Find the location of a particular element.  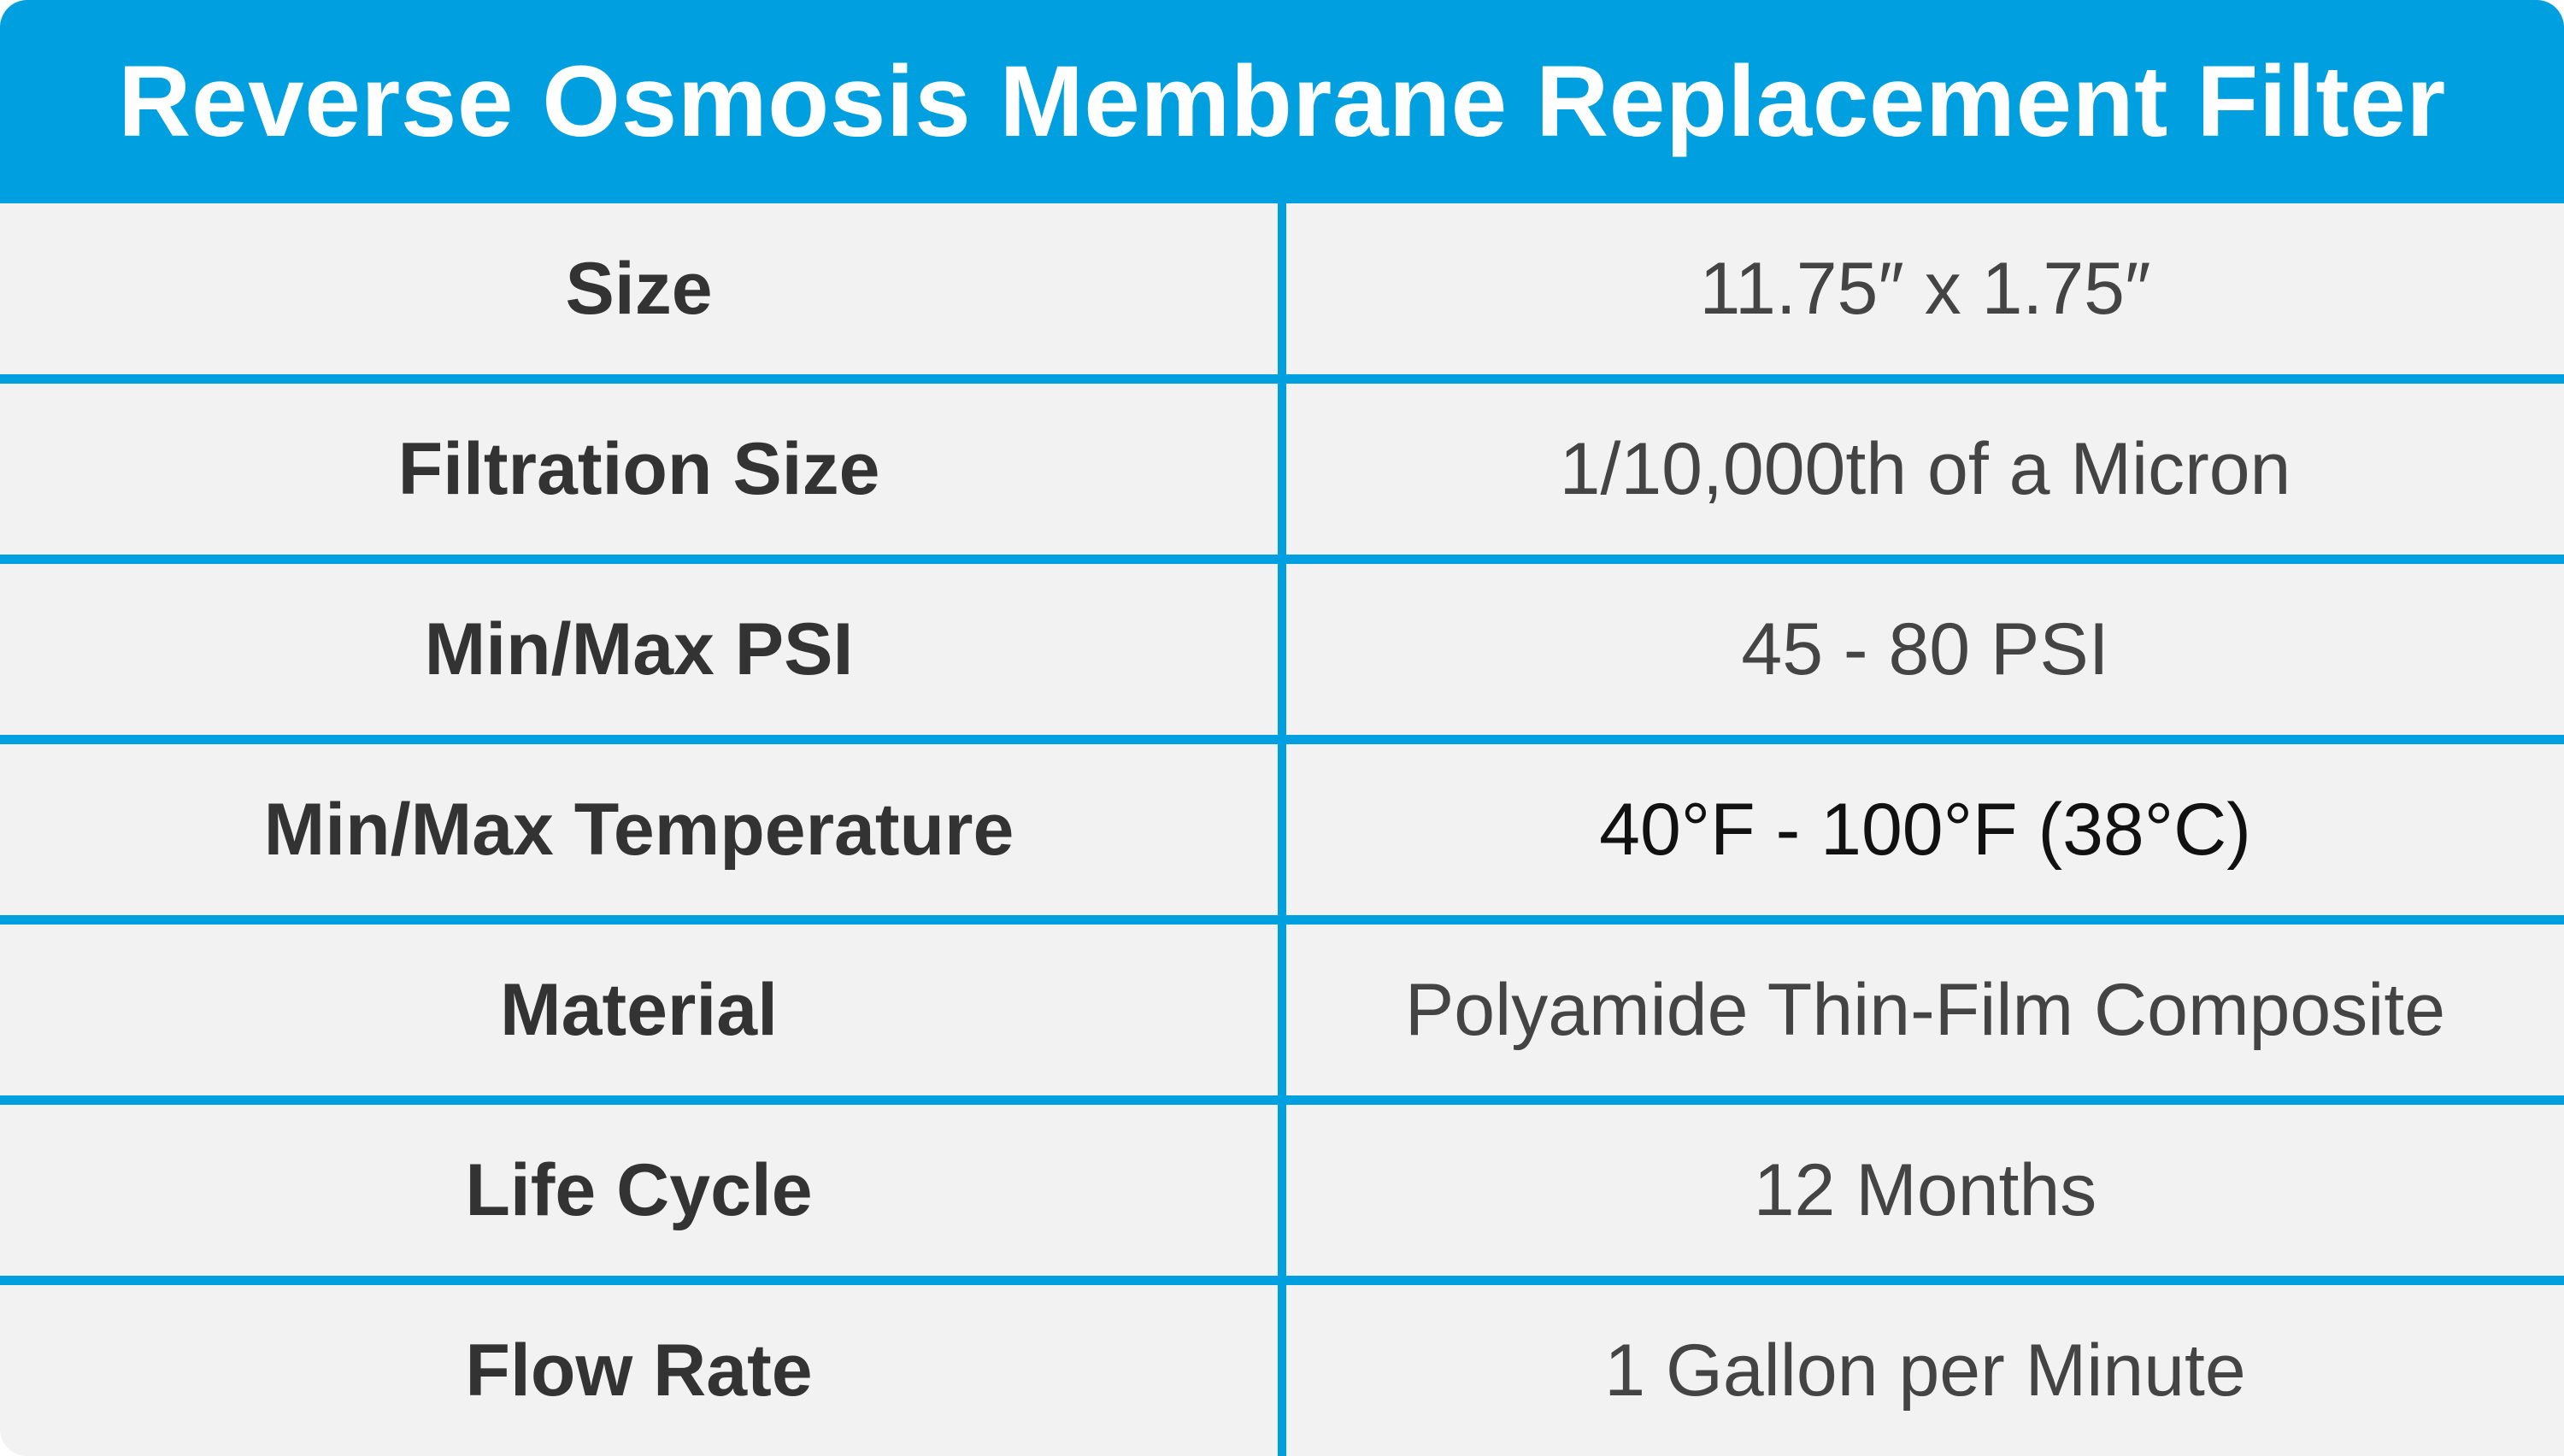

table-row: Min/Max Temperature 40°F - 100°F (38°C) is located at coordinates (1282, 829).